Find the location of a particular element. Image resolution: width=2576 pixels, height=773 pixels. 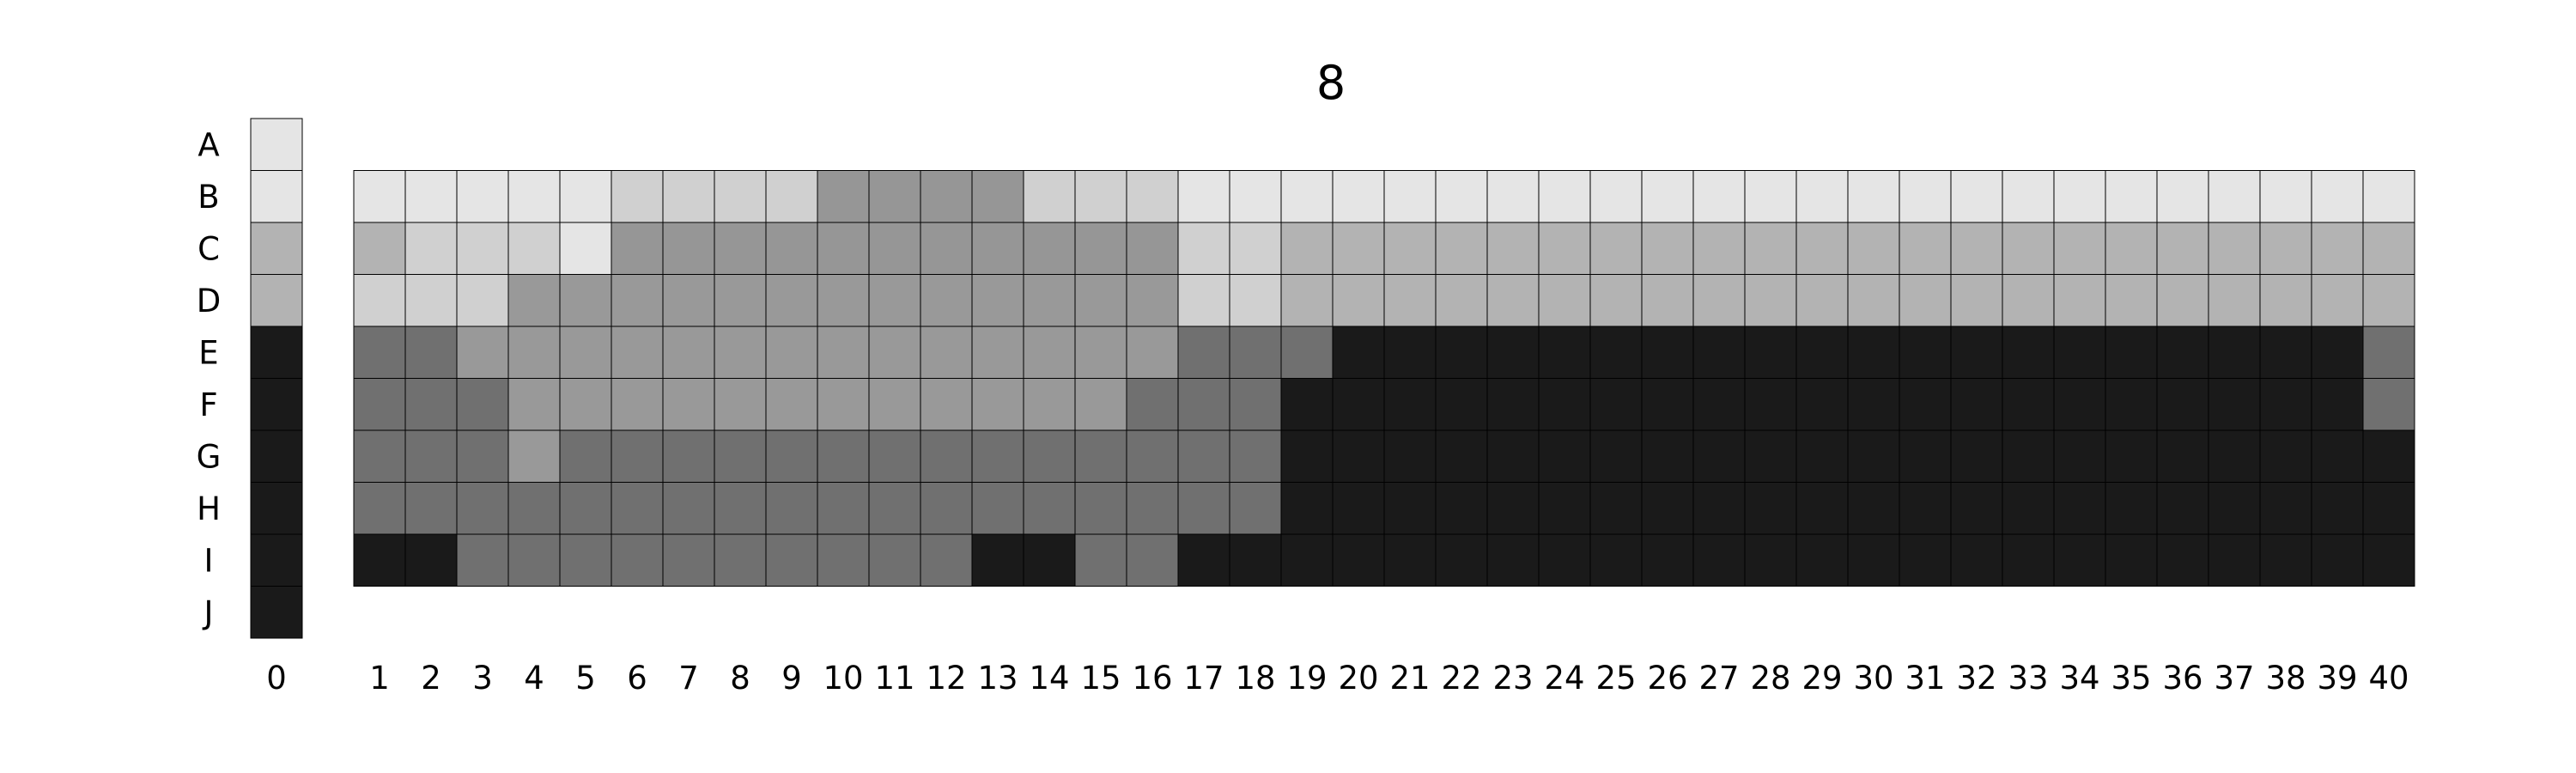

row-label-c: C is located at coordinates (208, 249).